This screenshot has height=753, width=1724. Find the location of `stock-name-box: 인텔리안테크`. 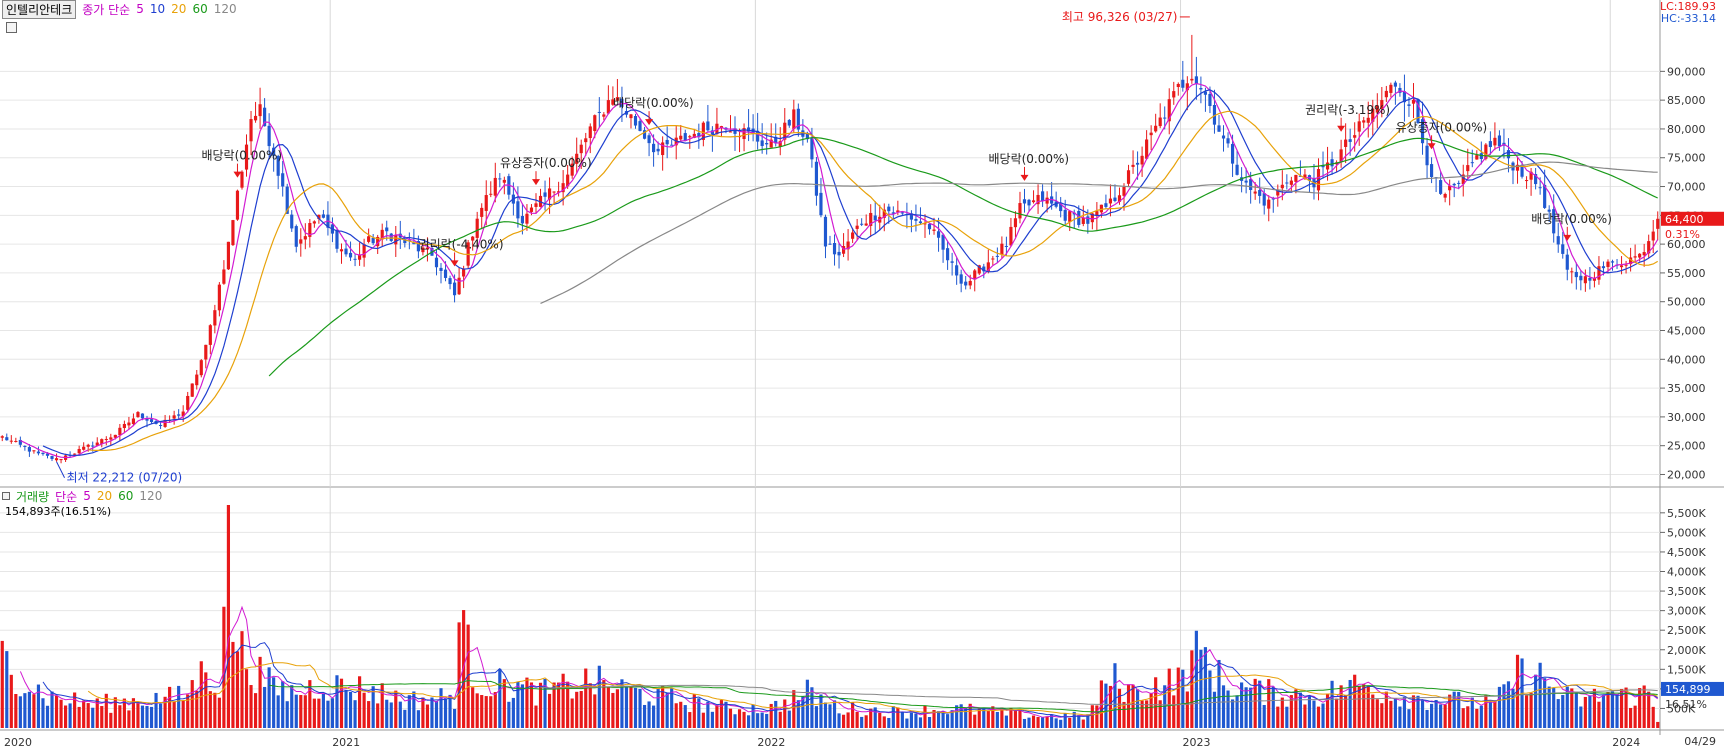

stock-name-box: 인텔리안테크 is located at coordinates (39, 9).